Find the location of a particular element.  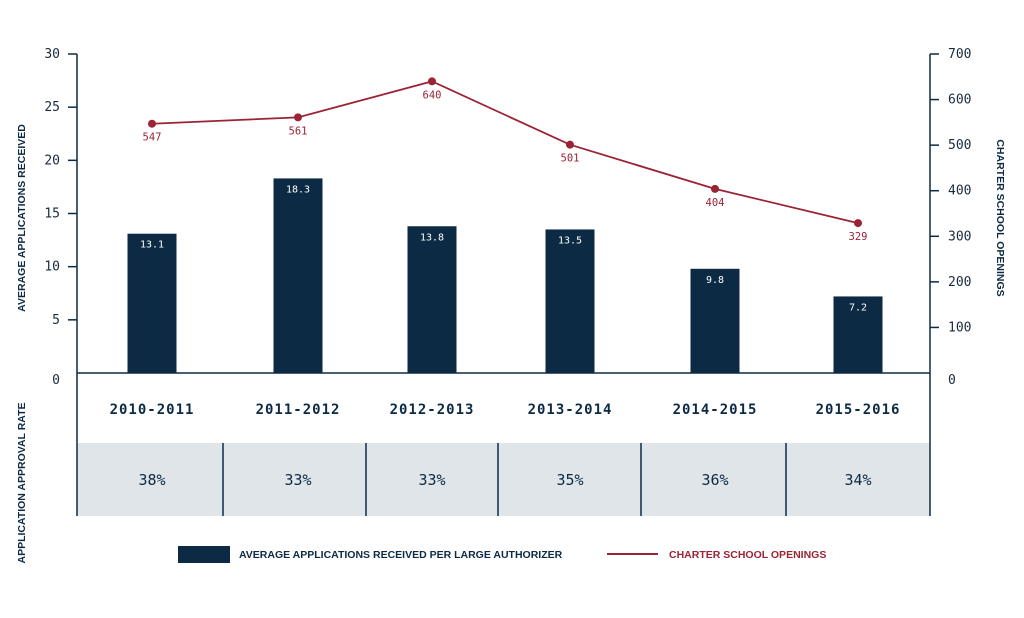

approval-rate-value: 34% is located at coordinates (857, 480).